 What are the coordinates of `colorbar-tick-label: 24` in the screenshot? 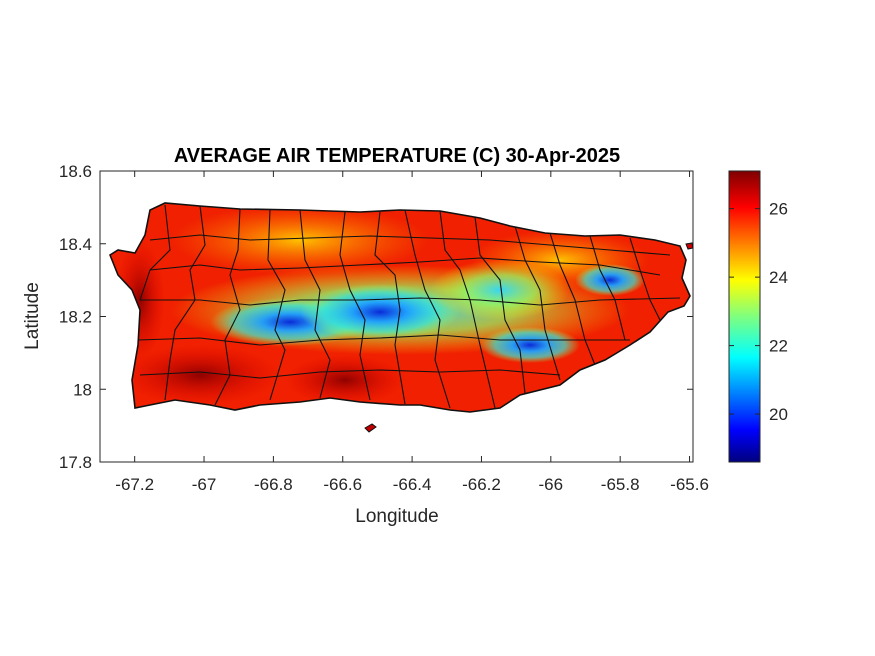 It's located at (778, 277).